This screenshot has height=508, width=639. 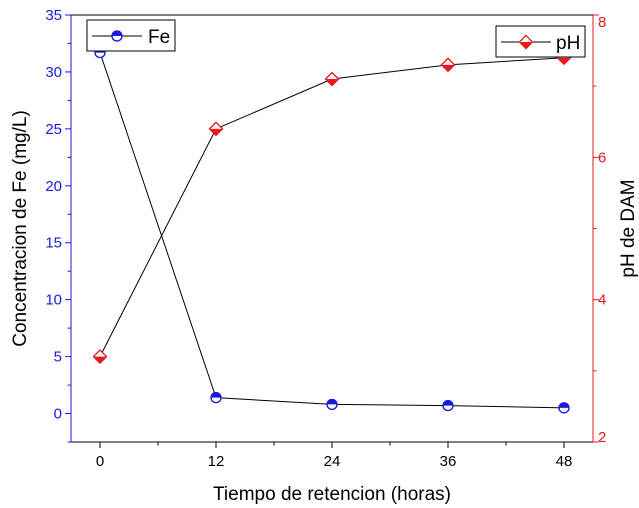 I want to click on legend-fe: Fe, so click(x=131, y=35).